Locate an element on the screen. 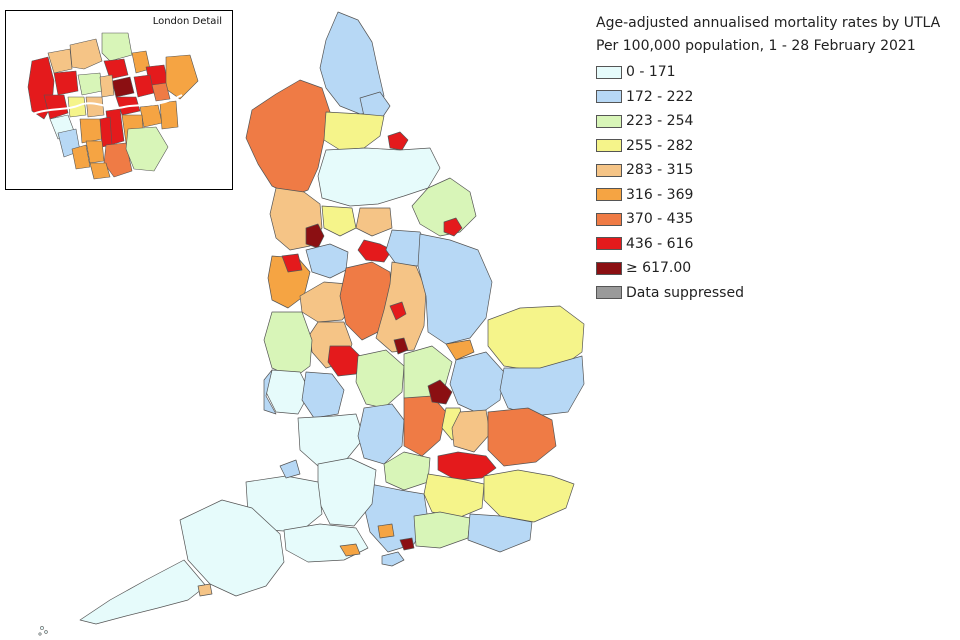 This screenshot has height=640, width=960. region-warwickshire is located at coordinates (380, 379).